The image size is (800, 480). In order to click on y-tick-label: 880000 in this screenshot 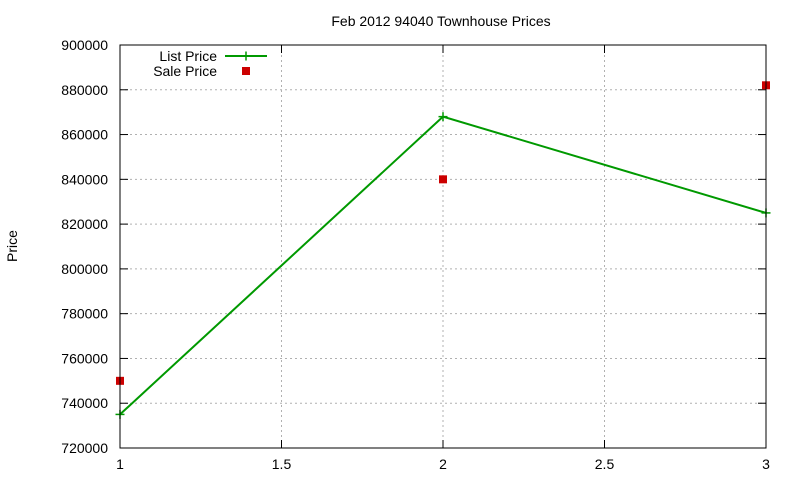, I will do `click(84, 90)`.